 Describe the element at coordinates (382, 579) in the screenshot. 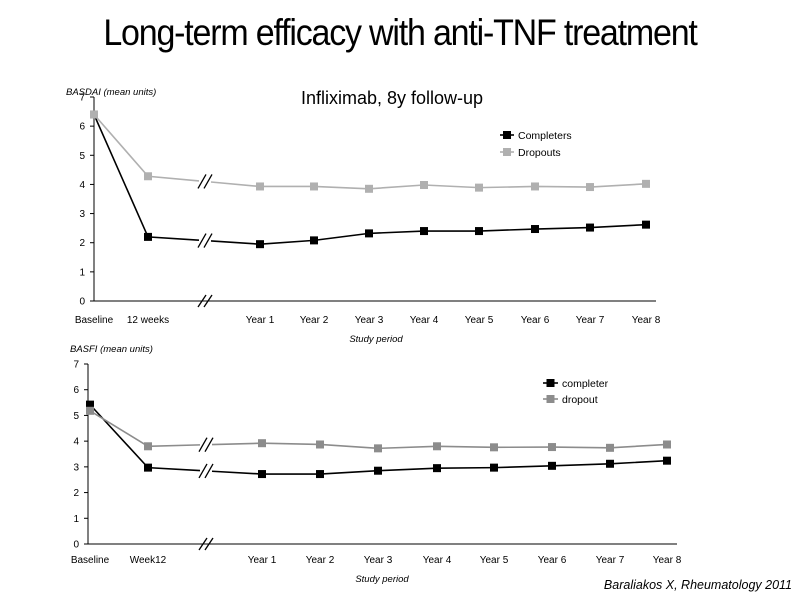

I see `x-axis-label: Study period` at that location.